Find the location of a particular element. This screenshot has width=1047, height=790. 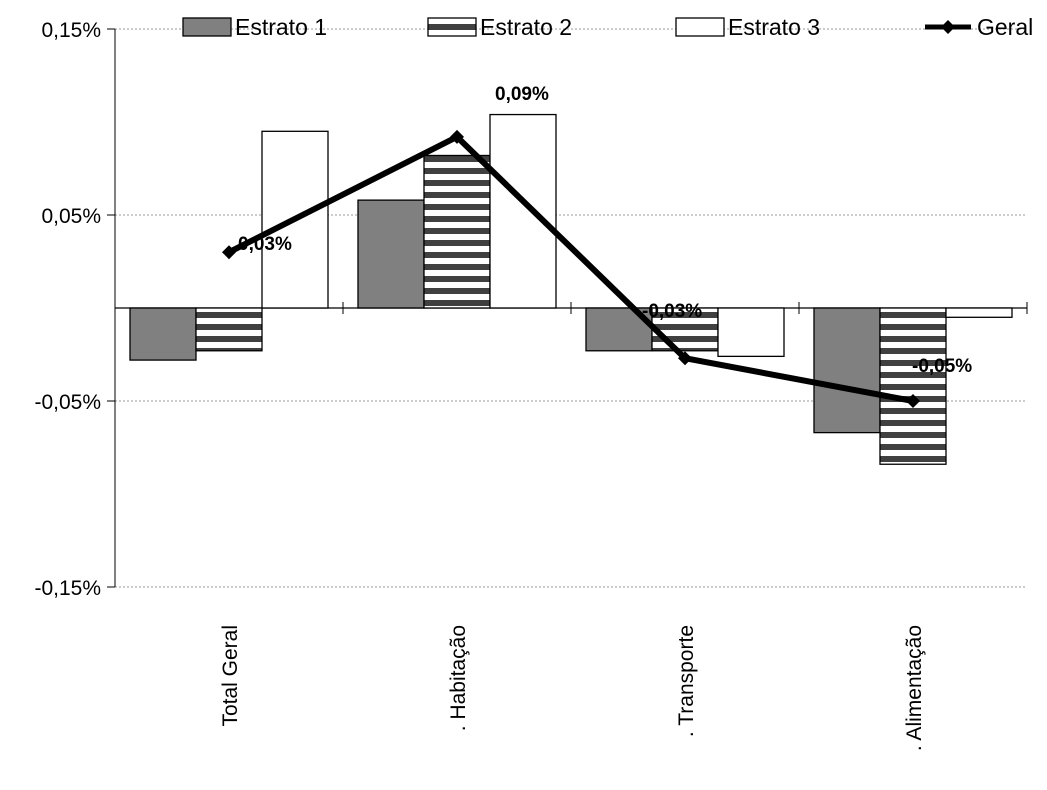

category-label: . Alimentação is located at coordinates (914, 688).